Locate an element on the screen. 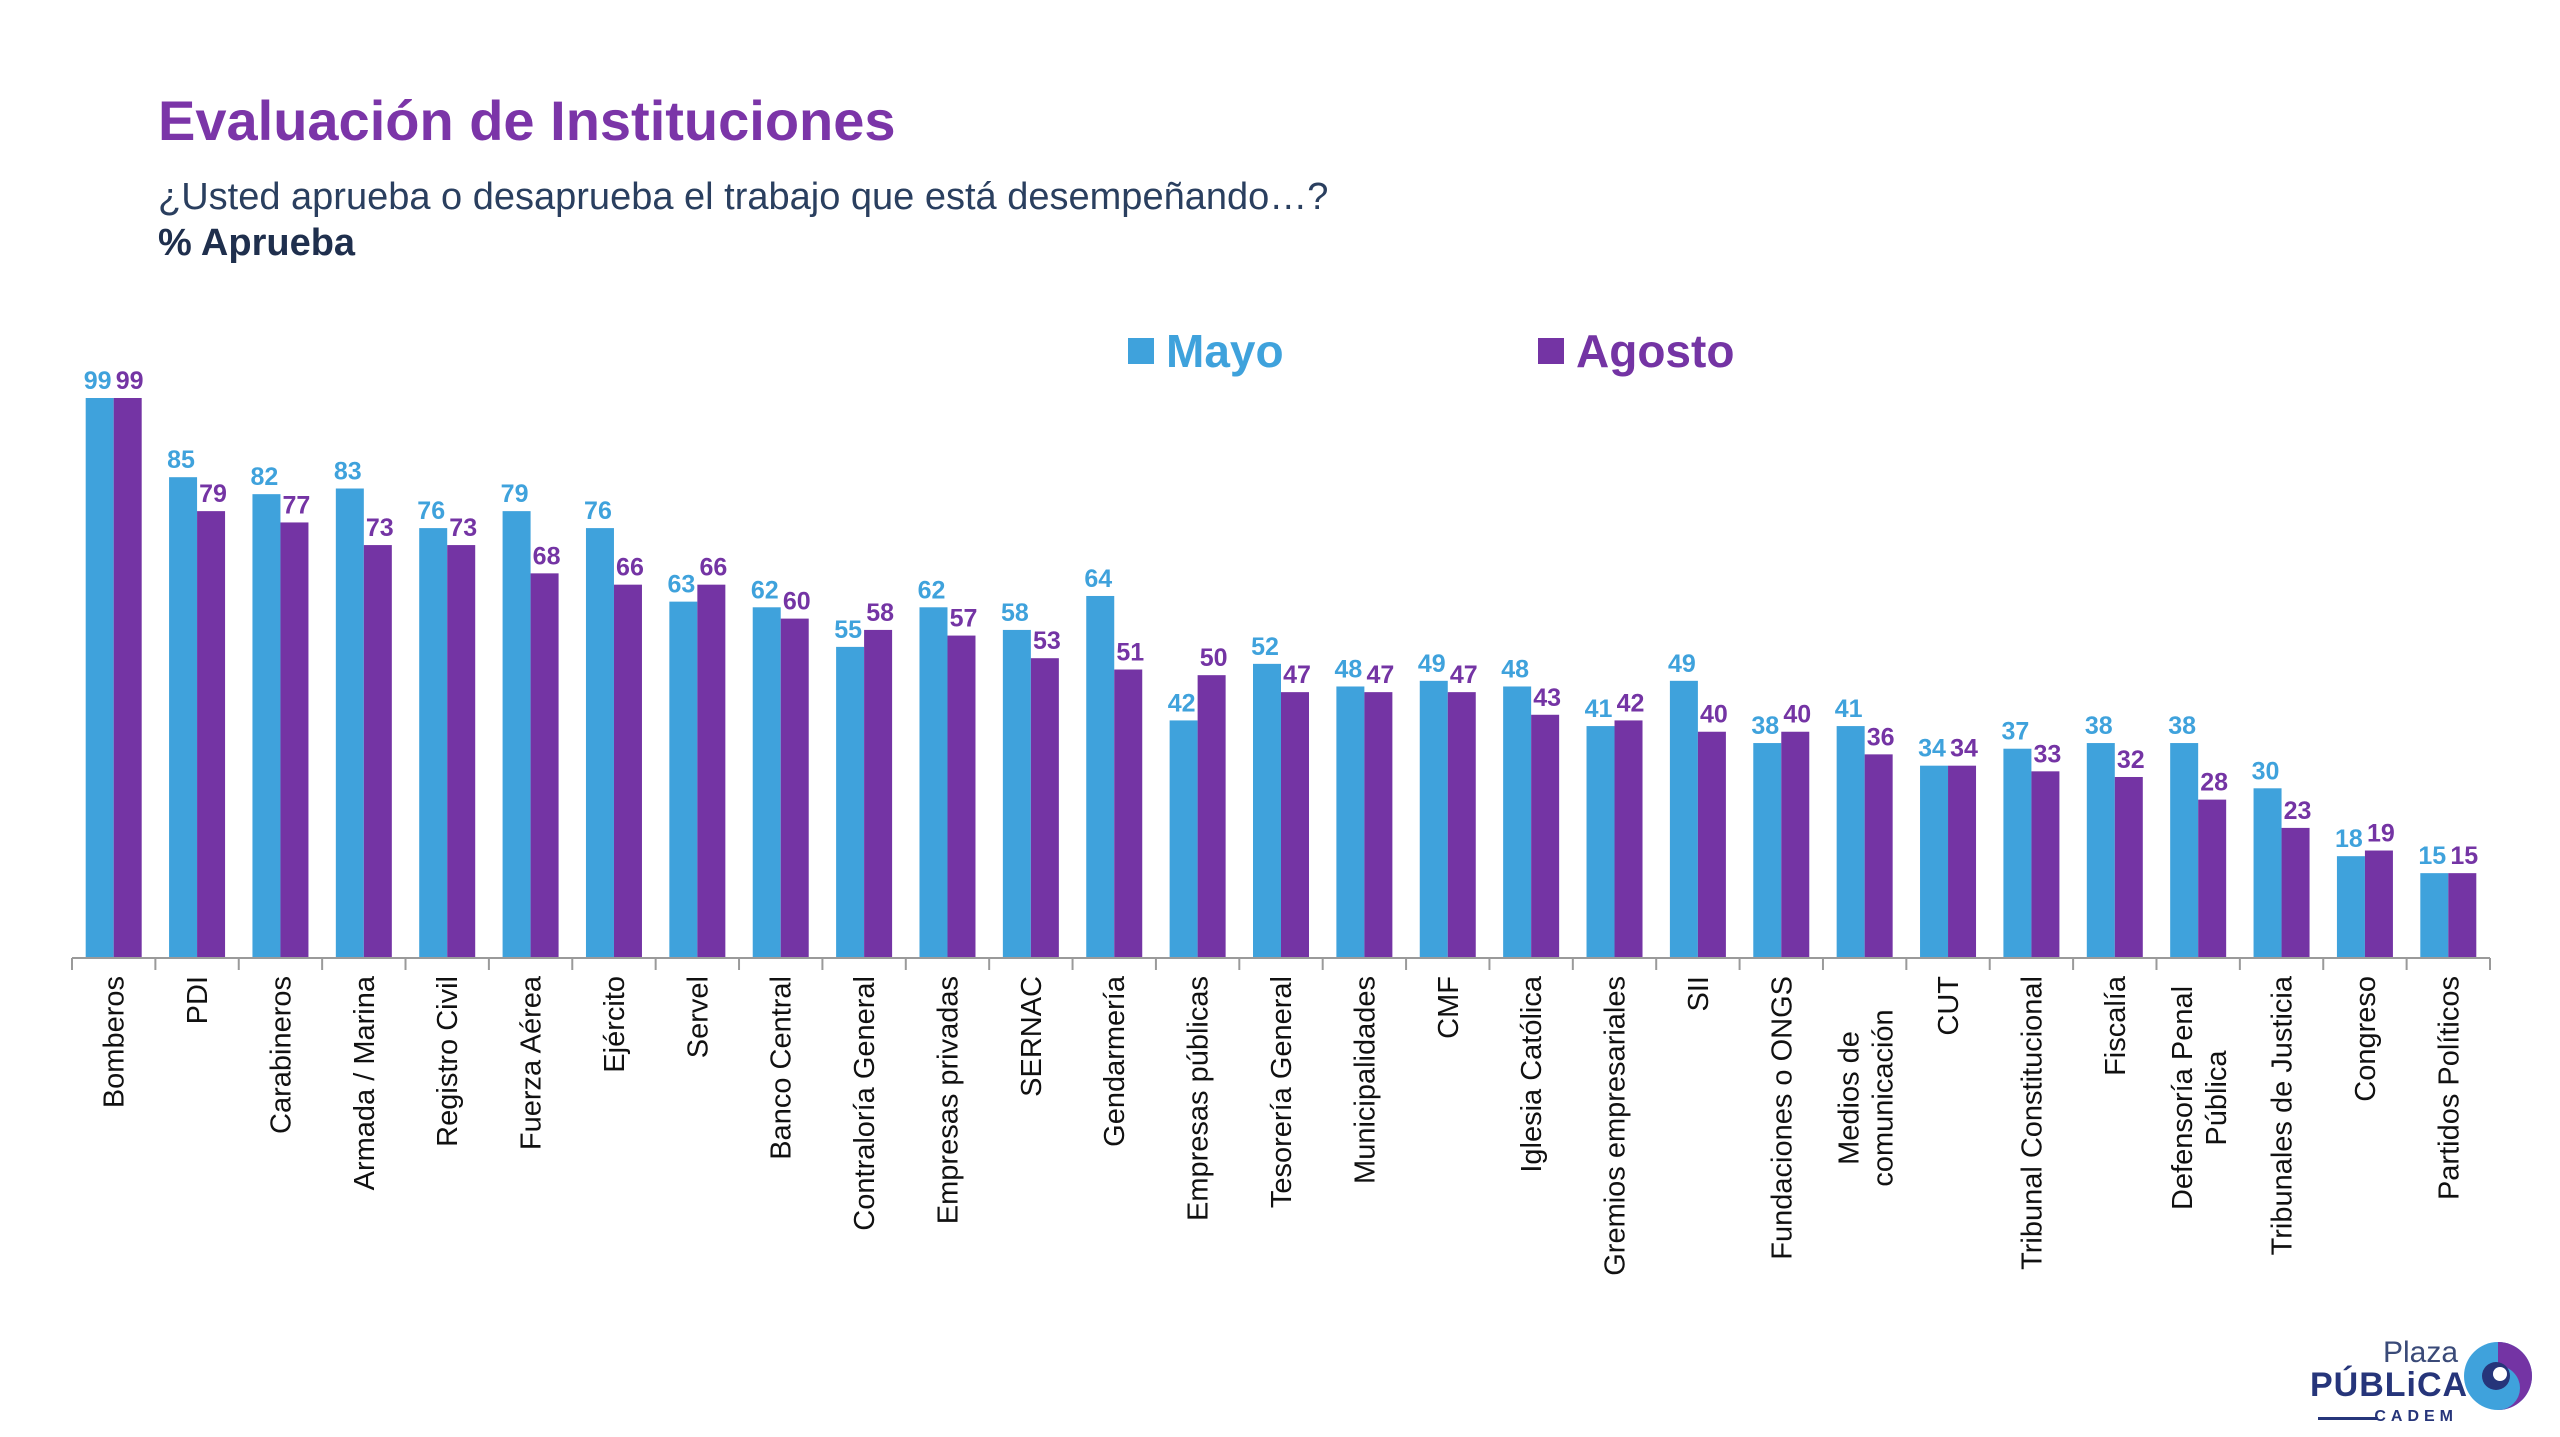 Image resolution: width=2560 pixels, height=1437 pixels. value-label-agosto-iglesia-catolica: 43 is located at coordinates (1547, 698).